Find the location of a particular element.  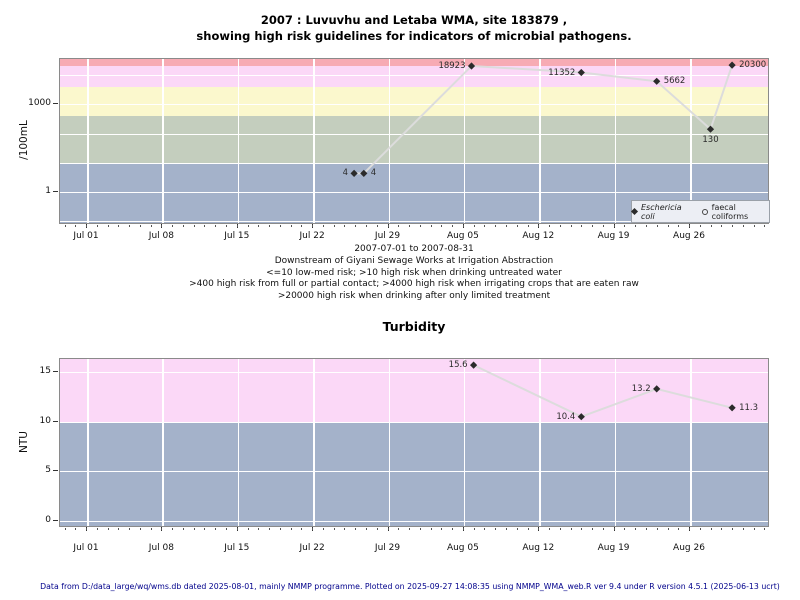

data-point-label: 20300 is located at coordinates (753, 65).